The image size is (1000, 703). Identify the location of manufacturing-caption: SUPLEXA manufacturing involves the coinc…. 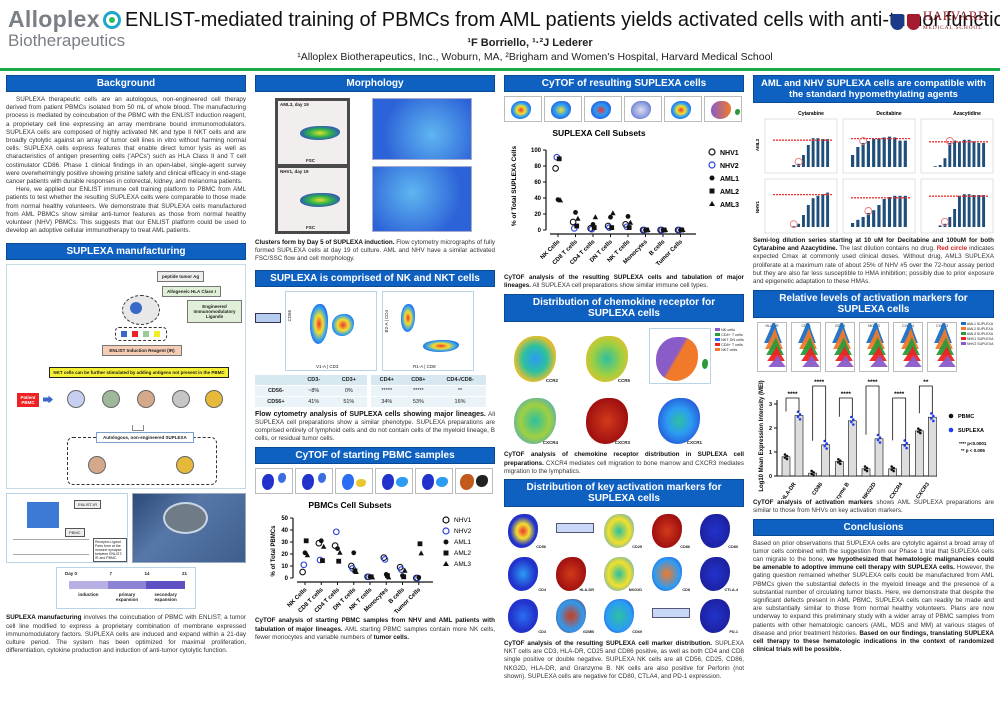
(126, 634).